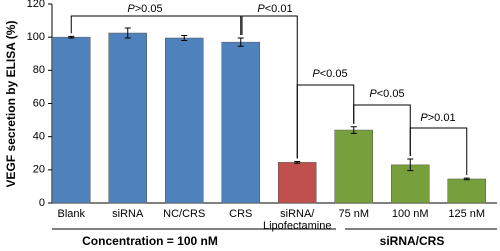  I want to click on y-tick-label: 120, so click(36, 5).